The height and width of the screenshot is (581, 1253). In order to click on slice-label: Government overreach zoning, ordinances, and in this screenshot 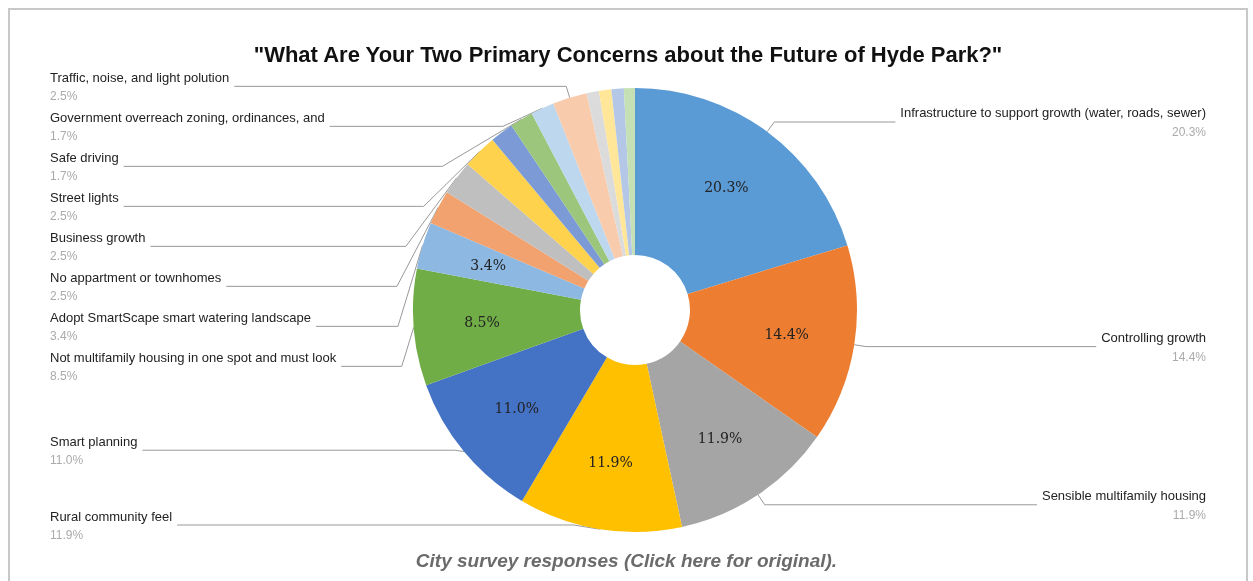, I will do `click(187, 117)`.